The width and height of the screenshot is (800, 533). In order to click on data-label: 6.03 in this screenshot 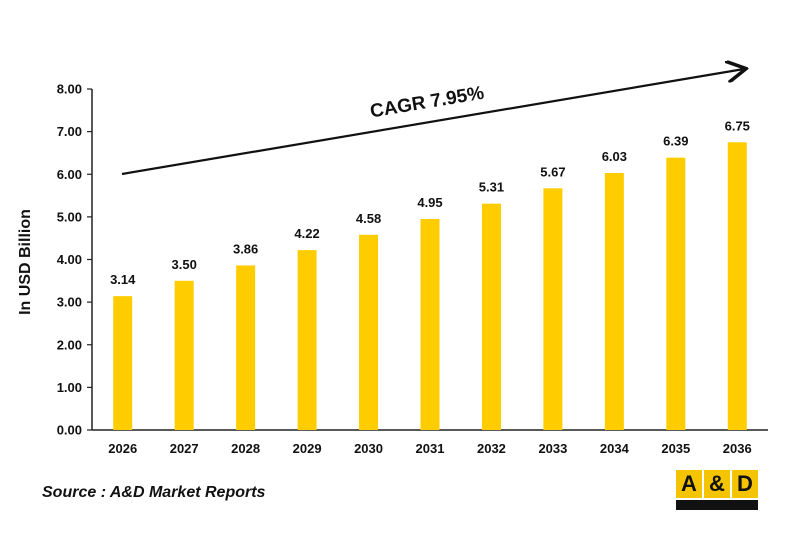, I will do `click(614, 156)`.